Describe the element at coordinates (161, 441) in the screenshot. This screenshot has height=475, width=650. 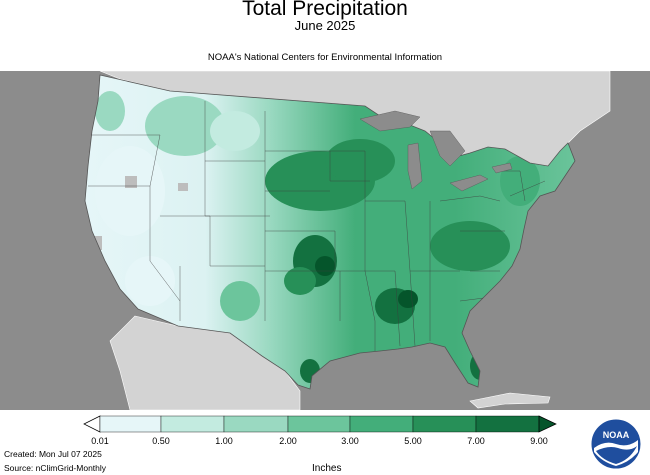
I see `legend-tick-label: 0.50` at that location.